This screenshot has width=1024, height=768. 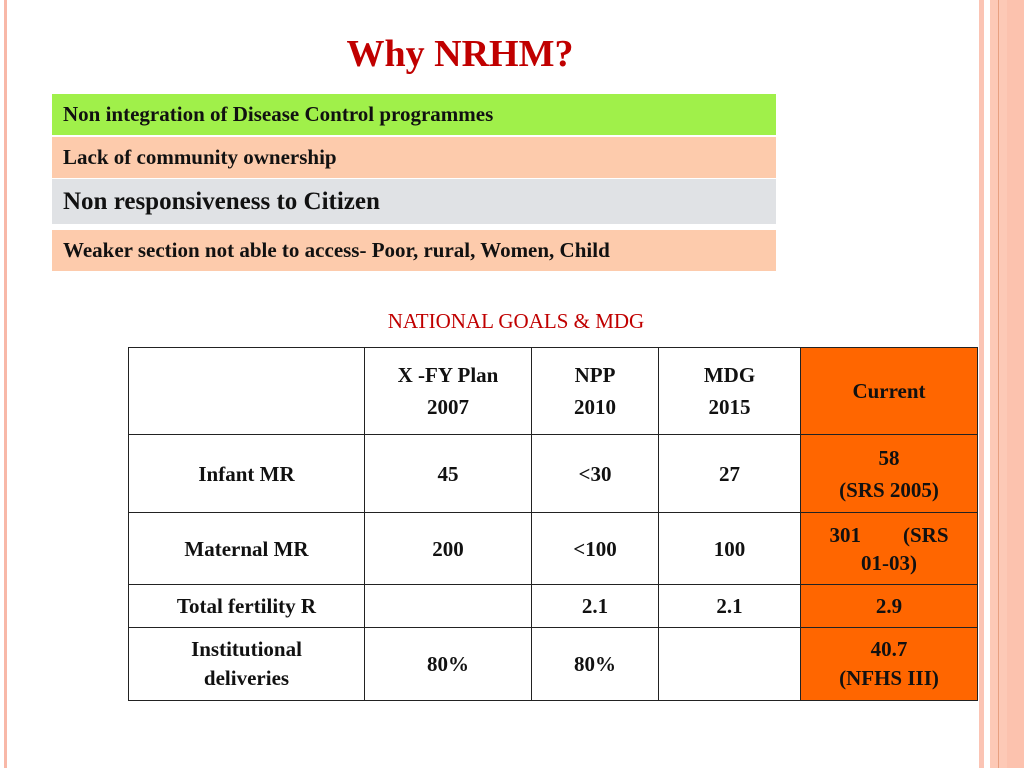 What do you see at coordinates (889, 534) in the screenshot?
I see `current-line: 301 (SRS` at bounding box center [889, 534].